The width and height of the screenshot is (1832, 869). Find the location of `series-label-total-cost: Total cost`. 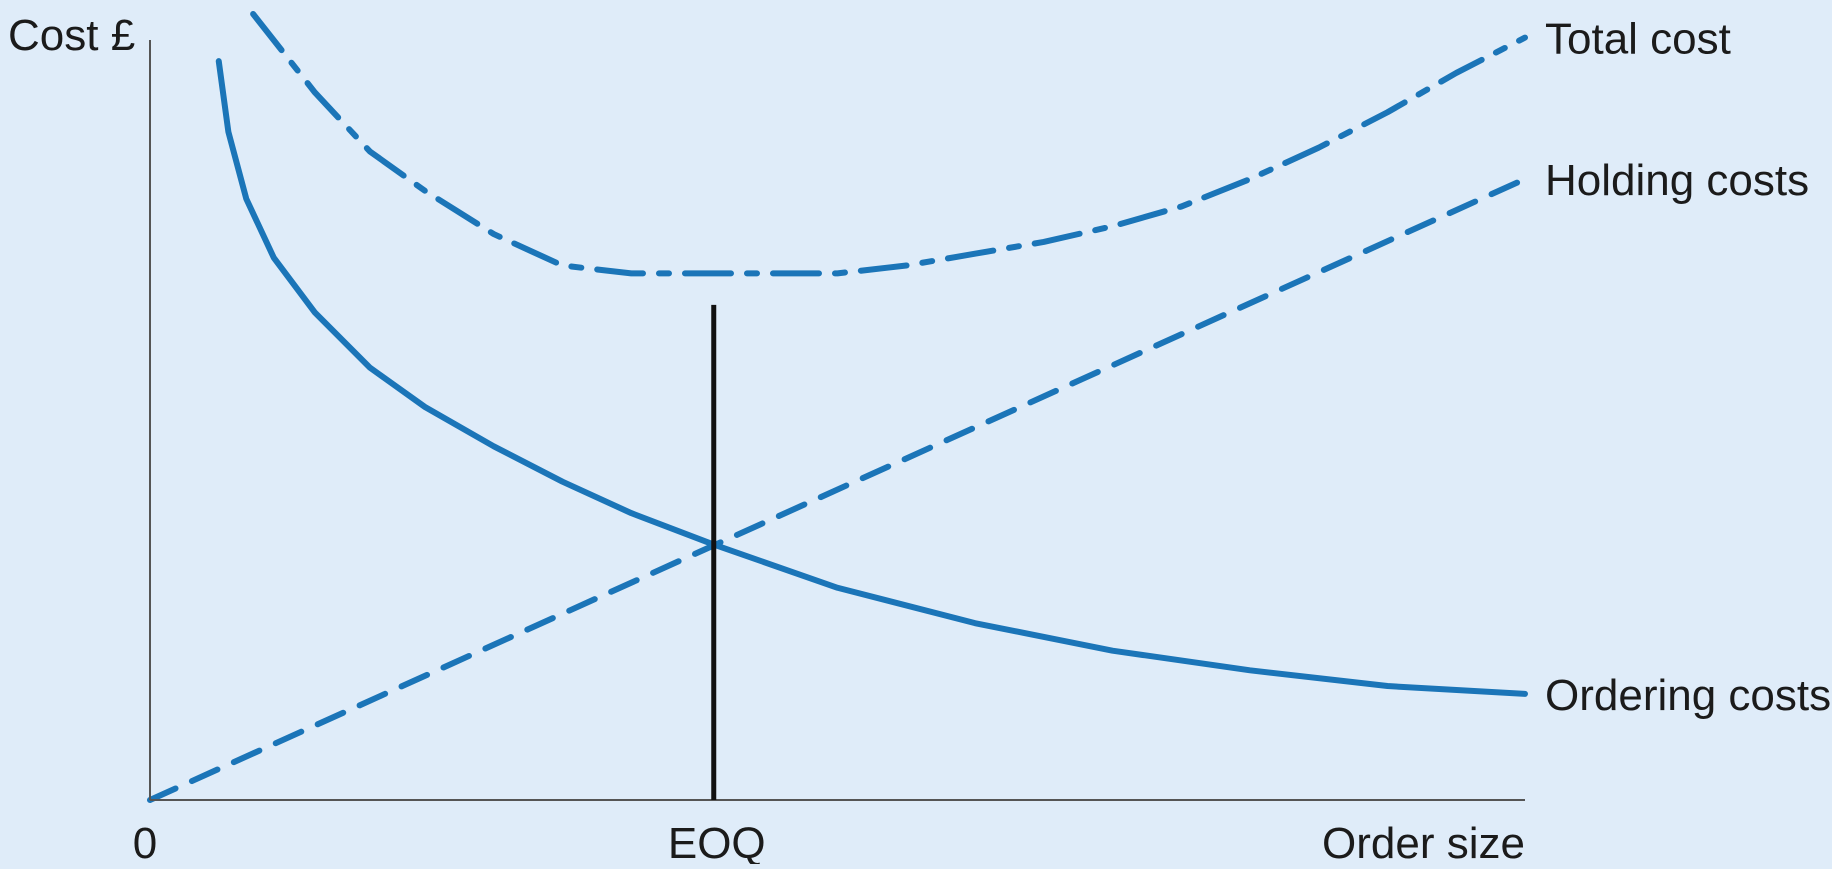

series-label-total-cost: Total cost is located at coordinates (1638, 39).